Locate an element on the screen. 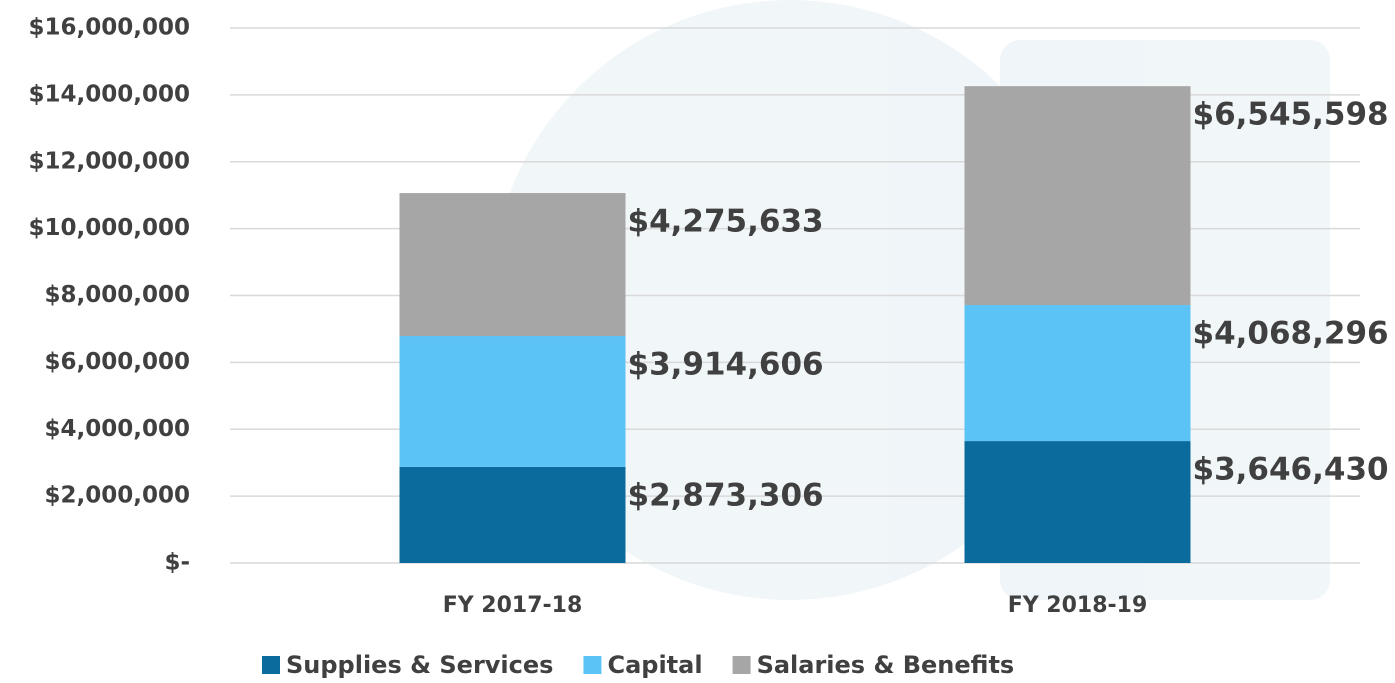  legend-label: Supplies & Services is located at coordinates (419, 665).